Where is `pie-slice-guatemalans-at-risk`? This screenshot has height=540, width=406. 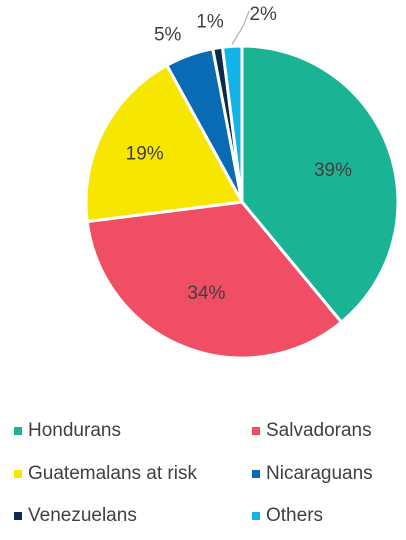 pie-slice-guatemalans-at-risk is located at coordinates (164, 143).